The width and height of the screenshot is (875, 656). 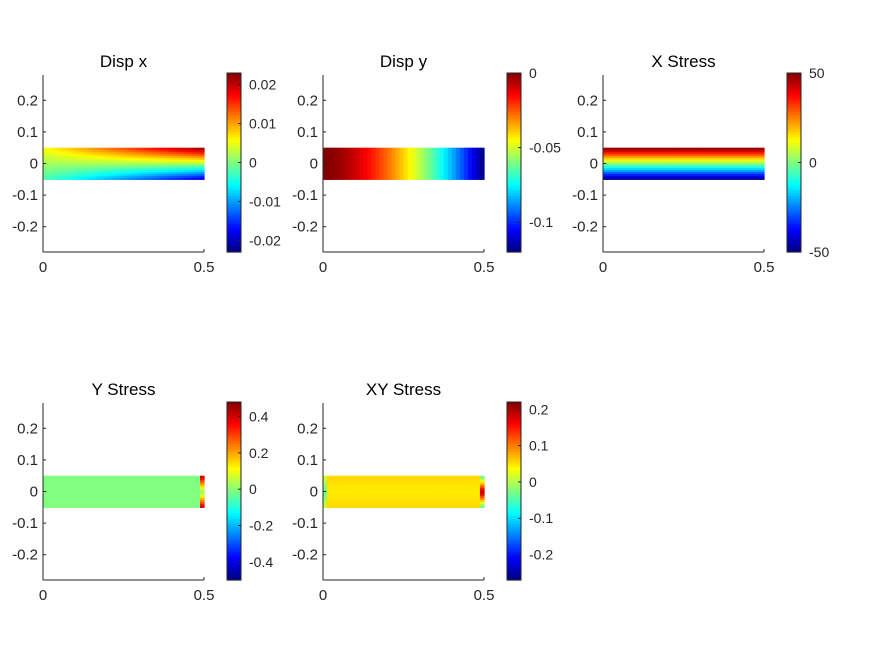 I want to click on y-tick-label: 0.1, so click(x=587, y=132).